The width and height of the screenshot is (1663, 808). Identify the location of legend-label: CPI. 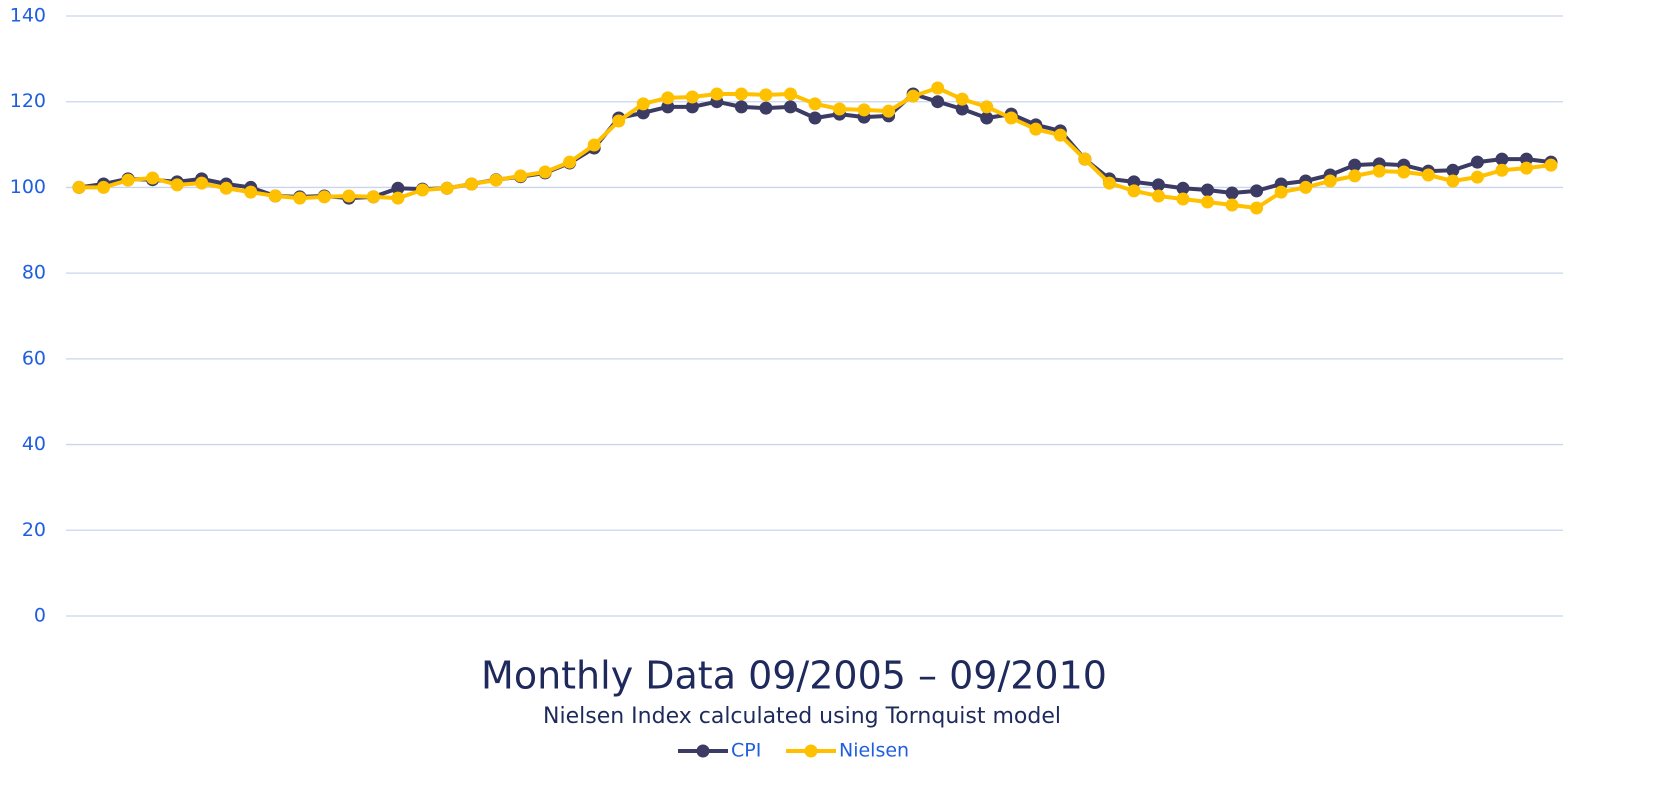
(746, 751).